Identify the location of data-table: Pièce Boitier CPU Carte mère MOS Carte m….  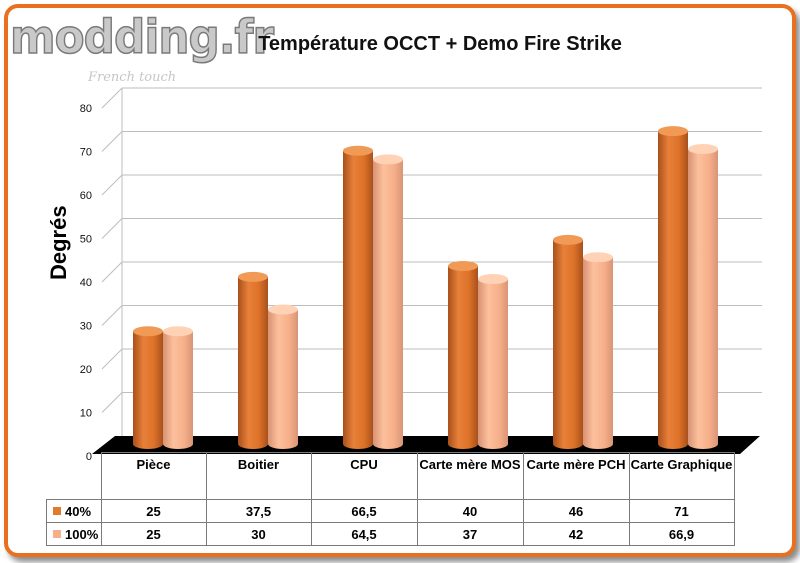
(390, 499).